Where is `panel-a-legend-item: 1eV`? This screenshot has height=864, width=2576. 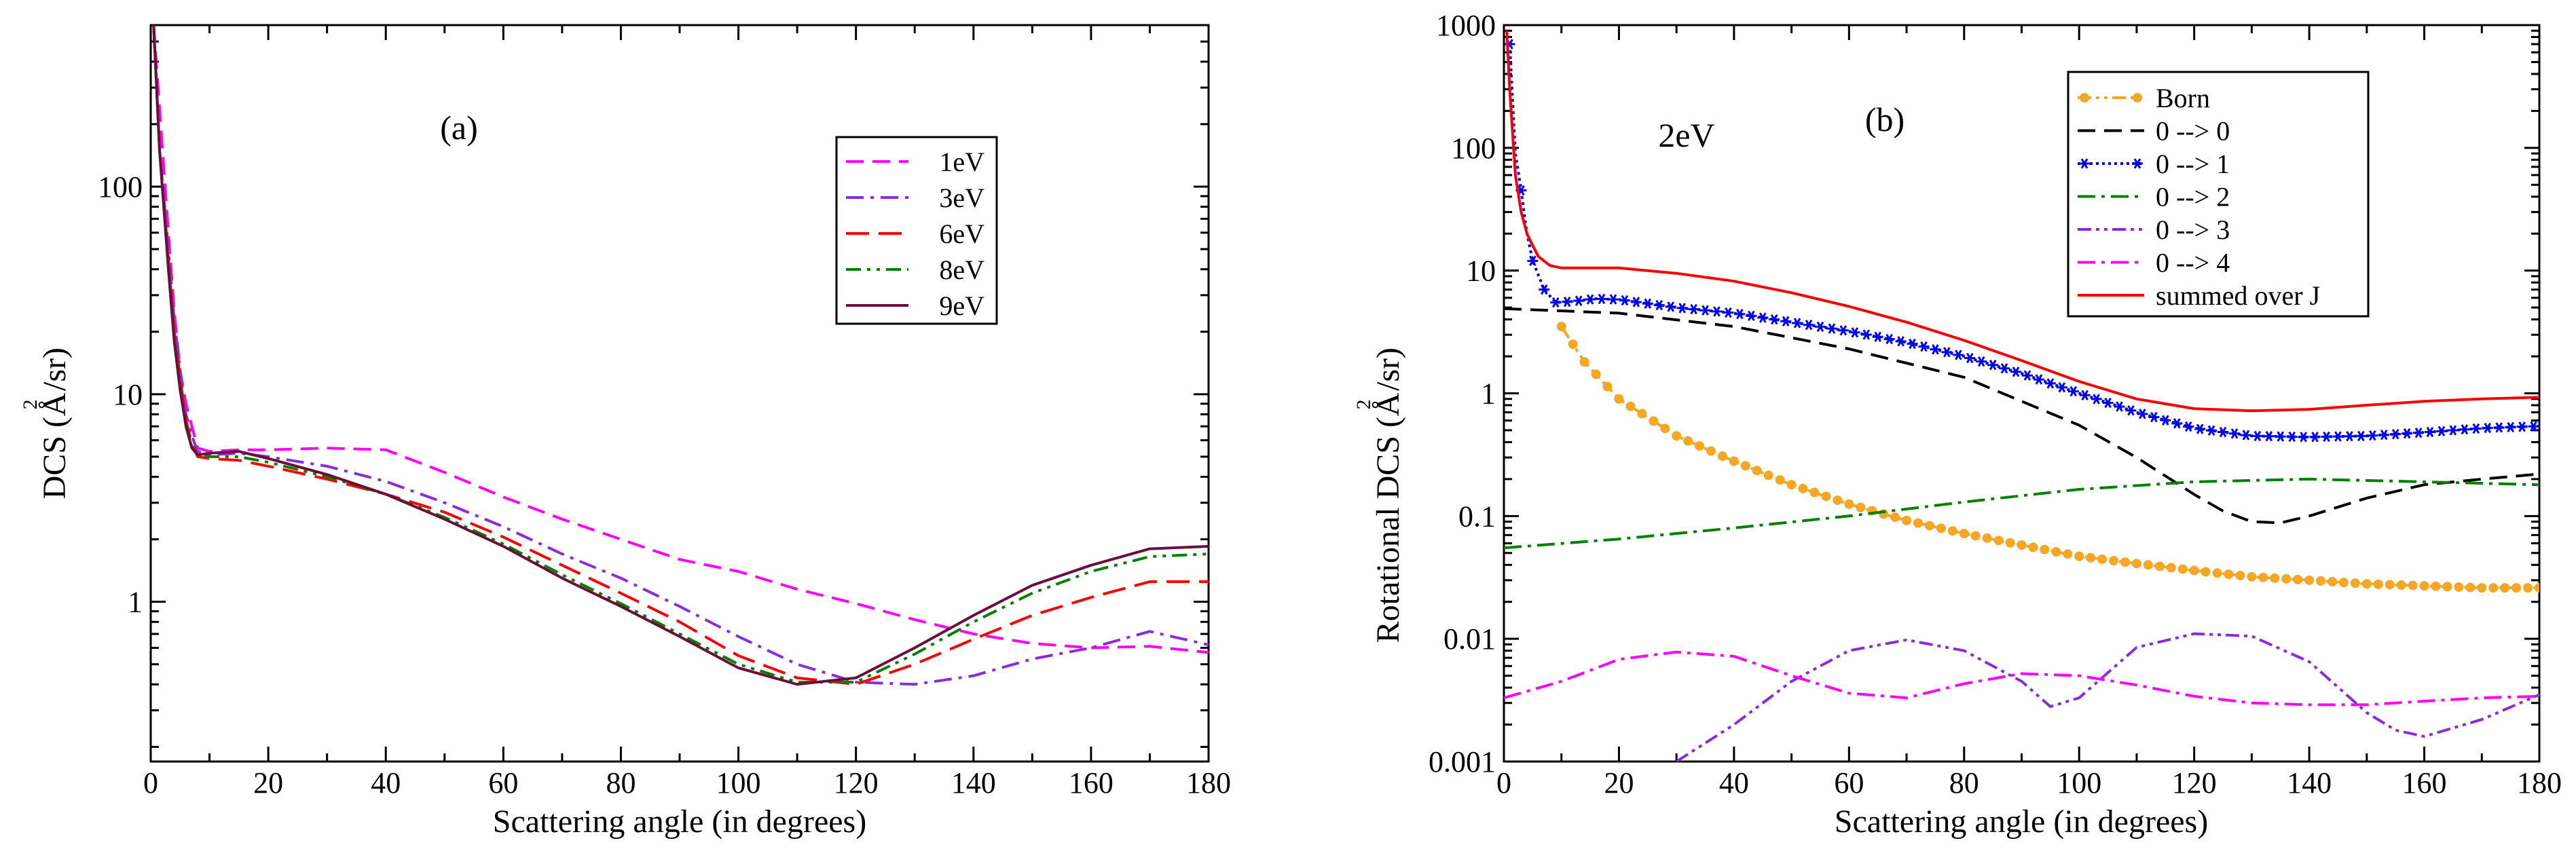 panel-a-legend-item: 1eV is located at coordinates (916, 162).